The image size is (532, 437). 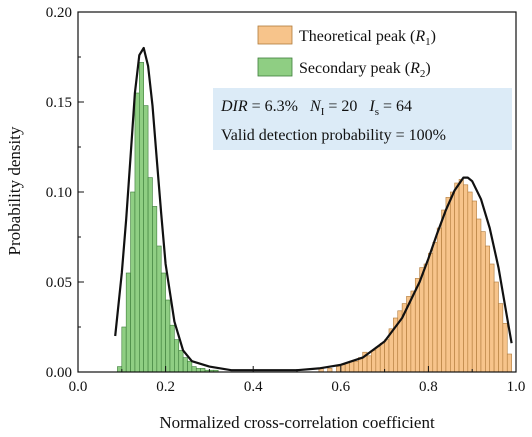 I want to click on y-tick-label: 0.20, so click(x=59, y=13).